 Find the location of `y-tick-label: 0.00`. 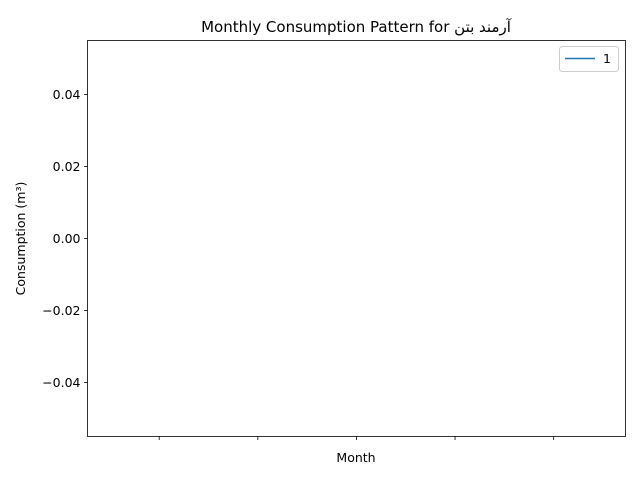

y-tick-label: 0.00 is located at coordinates (67, 238).